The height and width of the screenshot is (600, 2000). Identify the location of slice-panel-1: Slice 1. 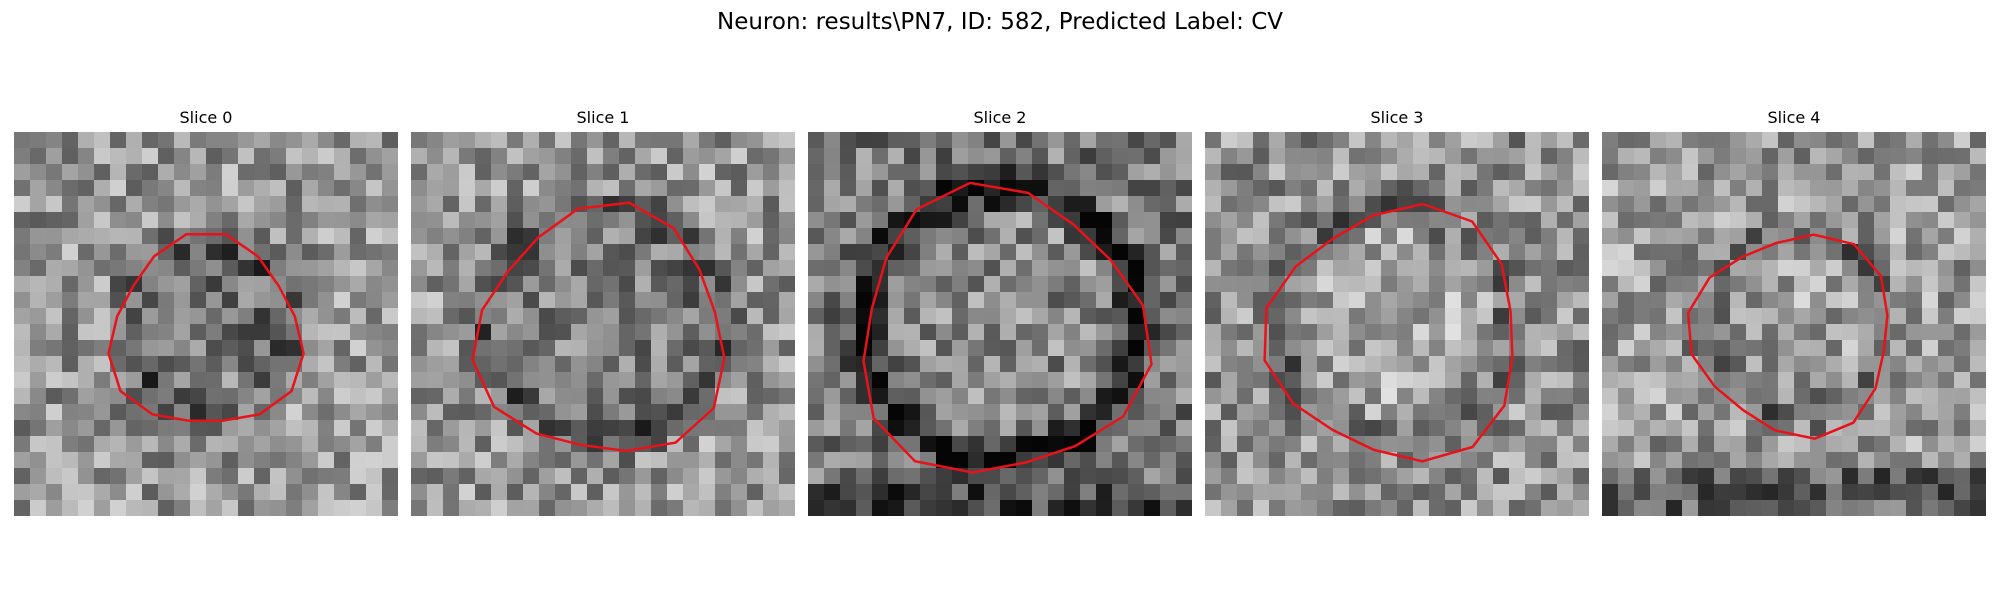
(603, 312).